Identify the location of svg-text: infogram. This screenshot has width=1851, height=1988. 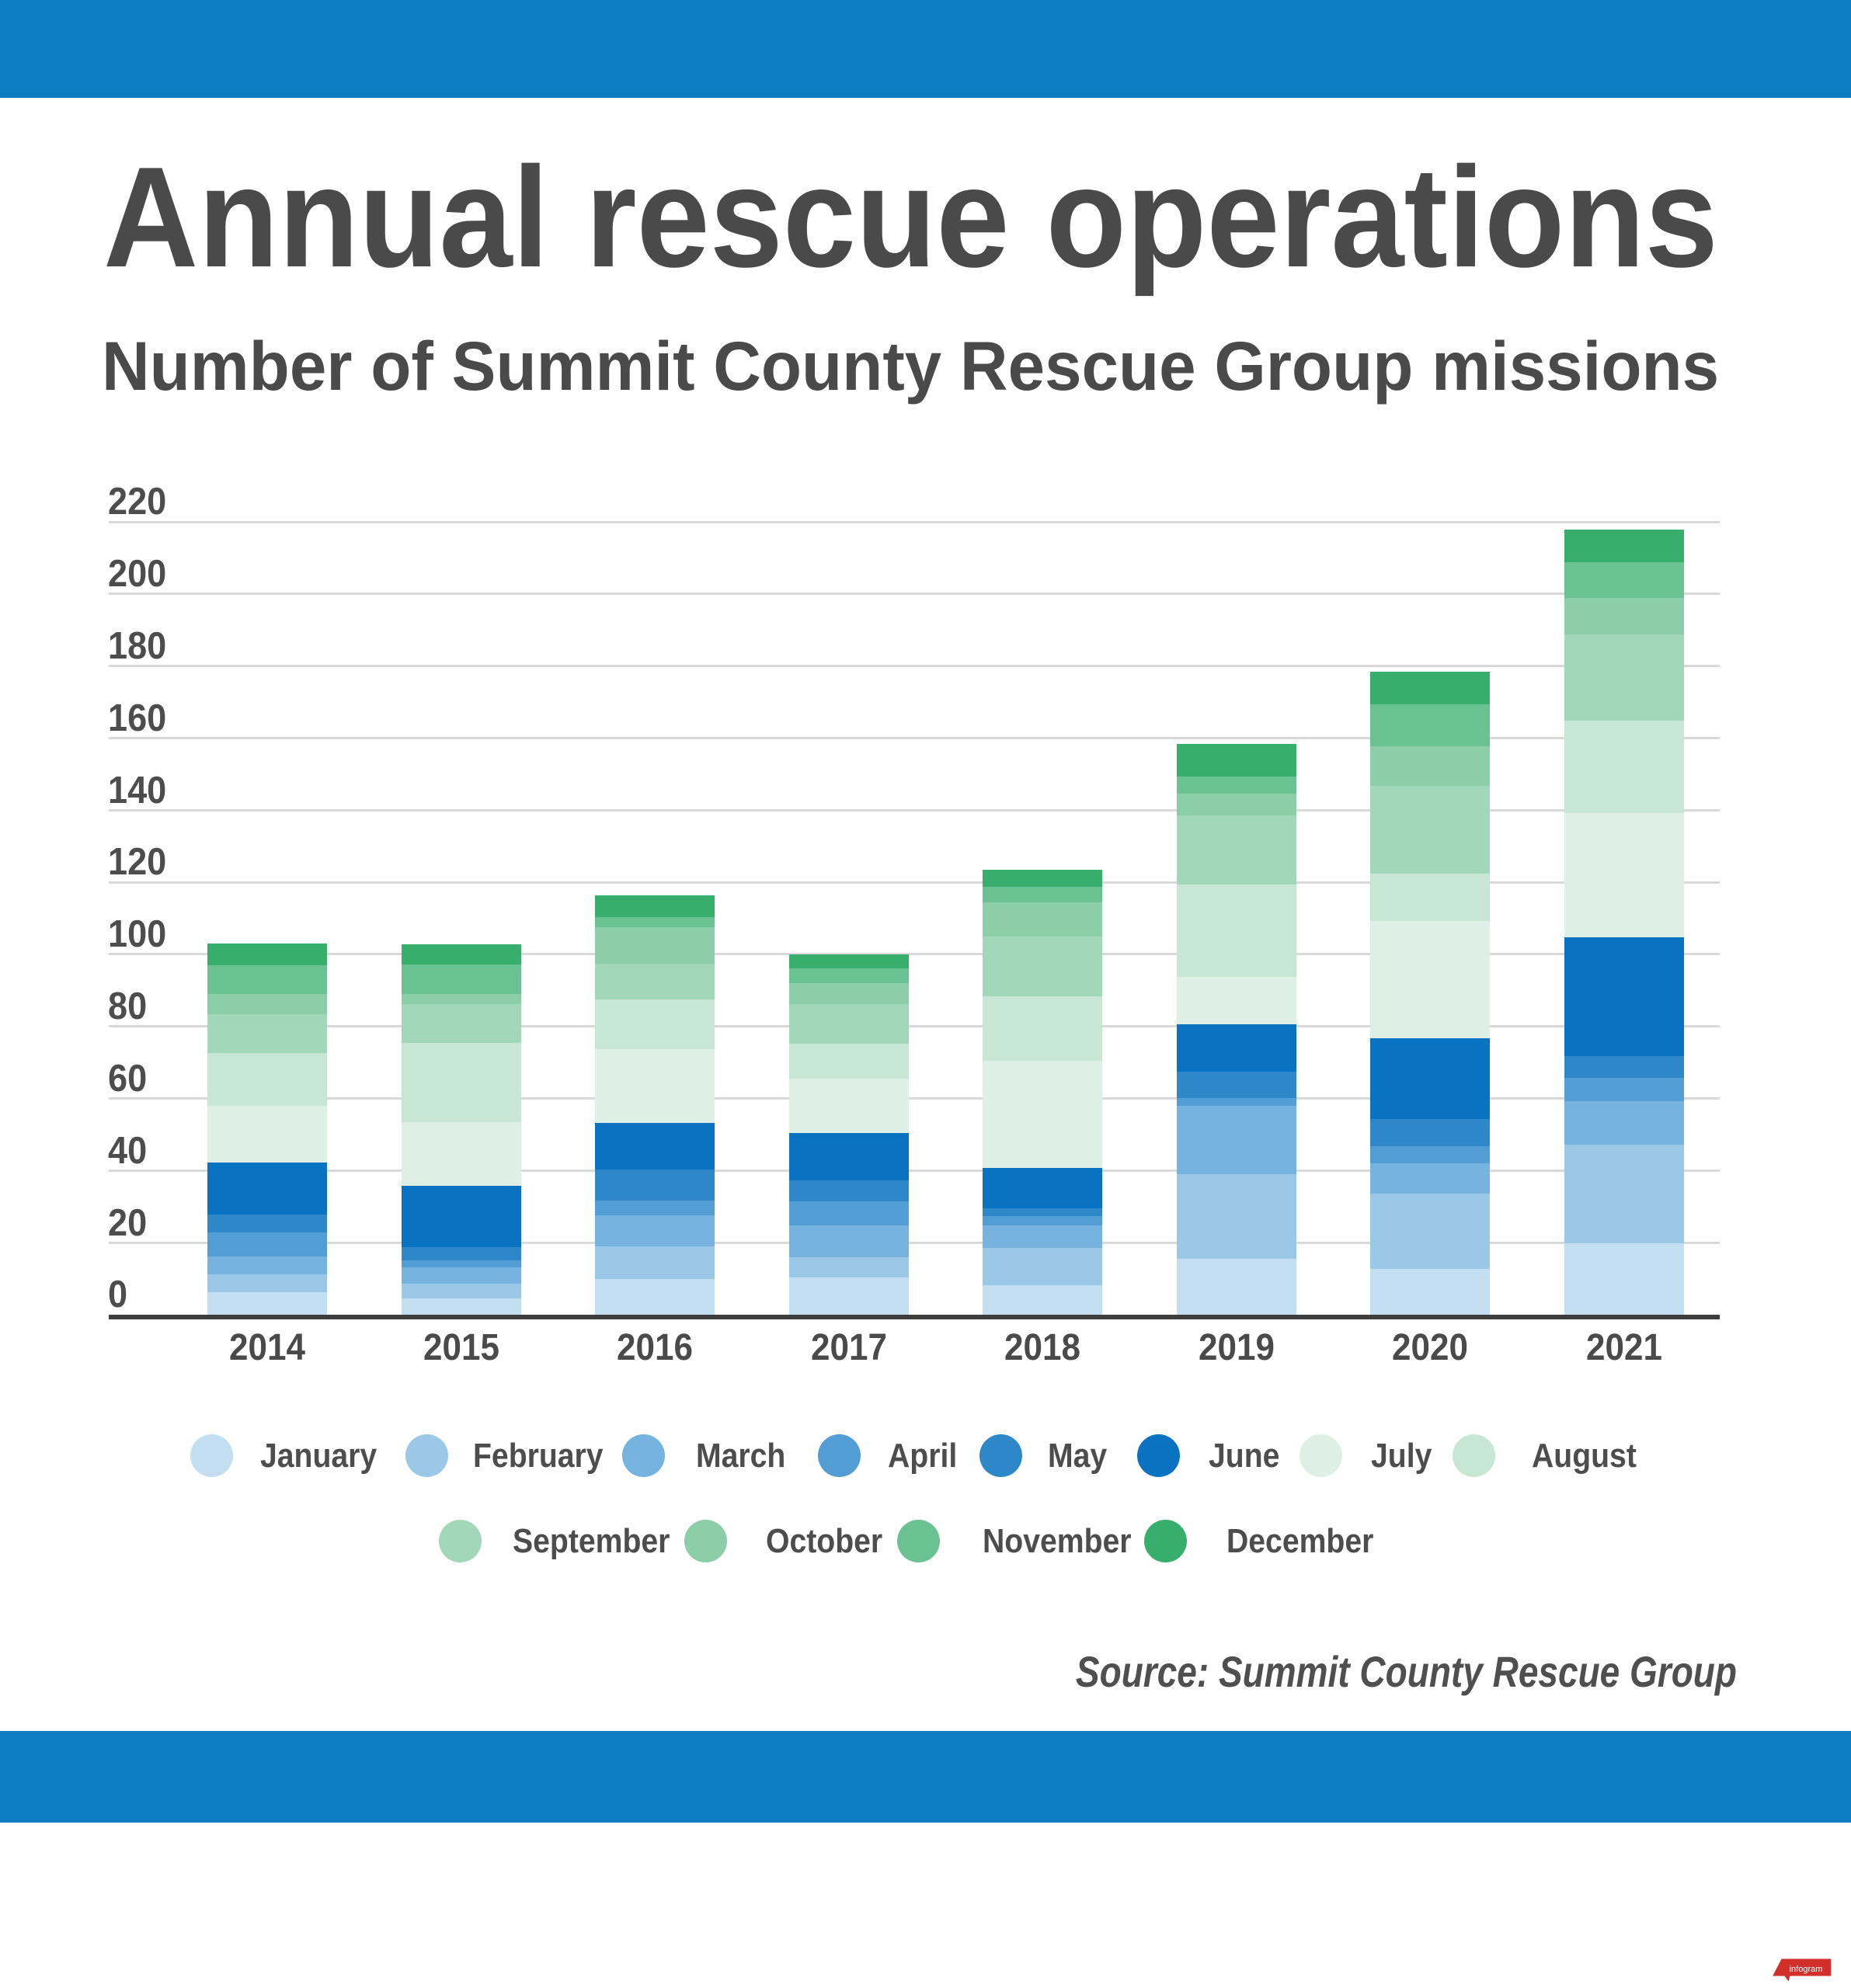
(1806, 1969).